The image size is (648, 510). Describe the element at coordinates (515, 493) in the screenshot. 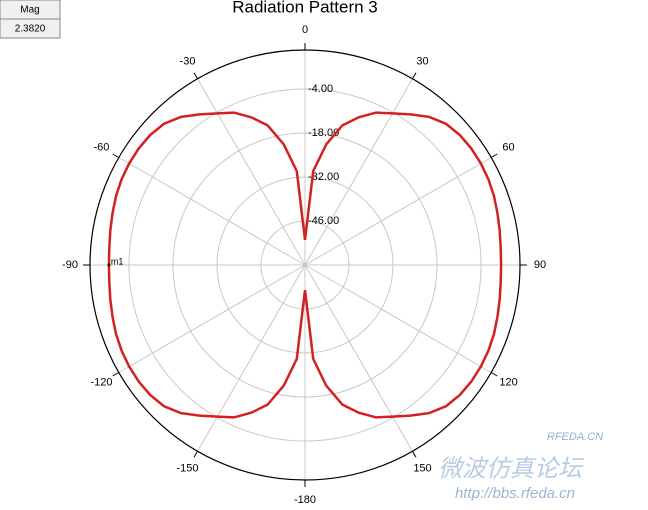

I see `watermark: http://bbs.rfeda.cn` at that location.